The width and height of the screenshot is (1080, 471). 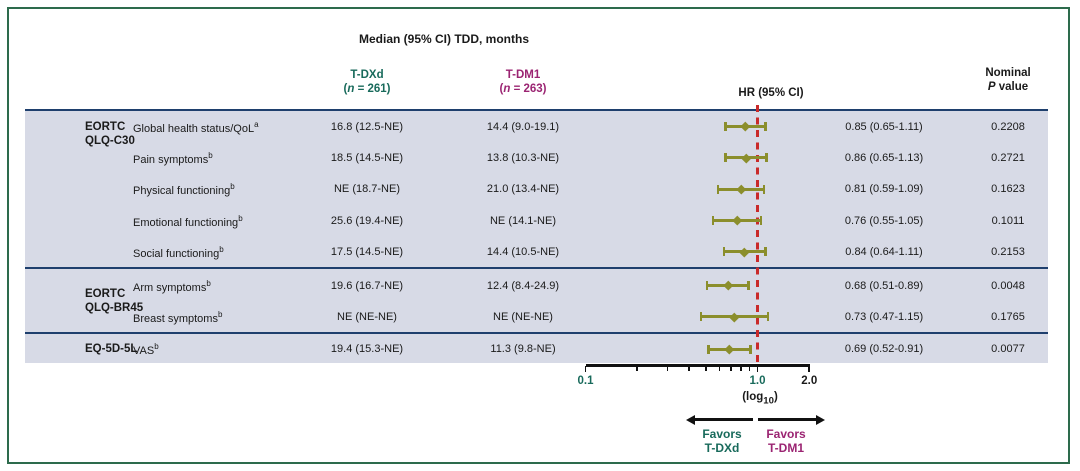 I want to click on favors-tdm1-label: Favors T-DM1, so click(x=786, y=441).